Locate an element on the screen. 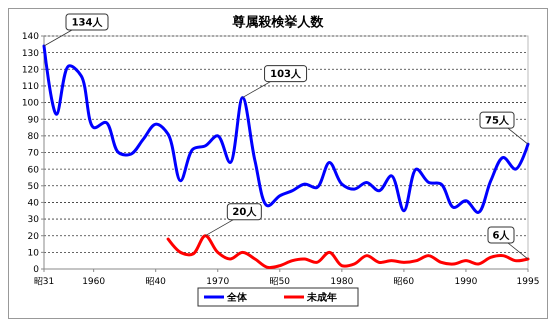 The height and width of the screenshot is (327, 556). annotation: 75人 is located at coordinates (497, 120).